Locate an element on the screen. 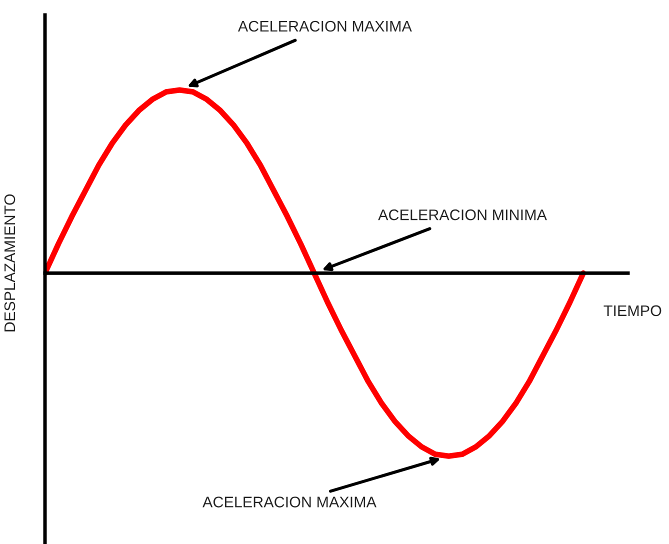  x-axis-title: TIEMPO is located at coordinates (633, 310).